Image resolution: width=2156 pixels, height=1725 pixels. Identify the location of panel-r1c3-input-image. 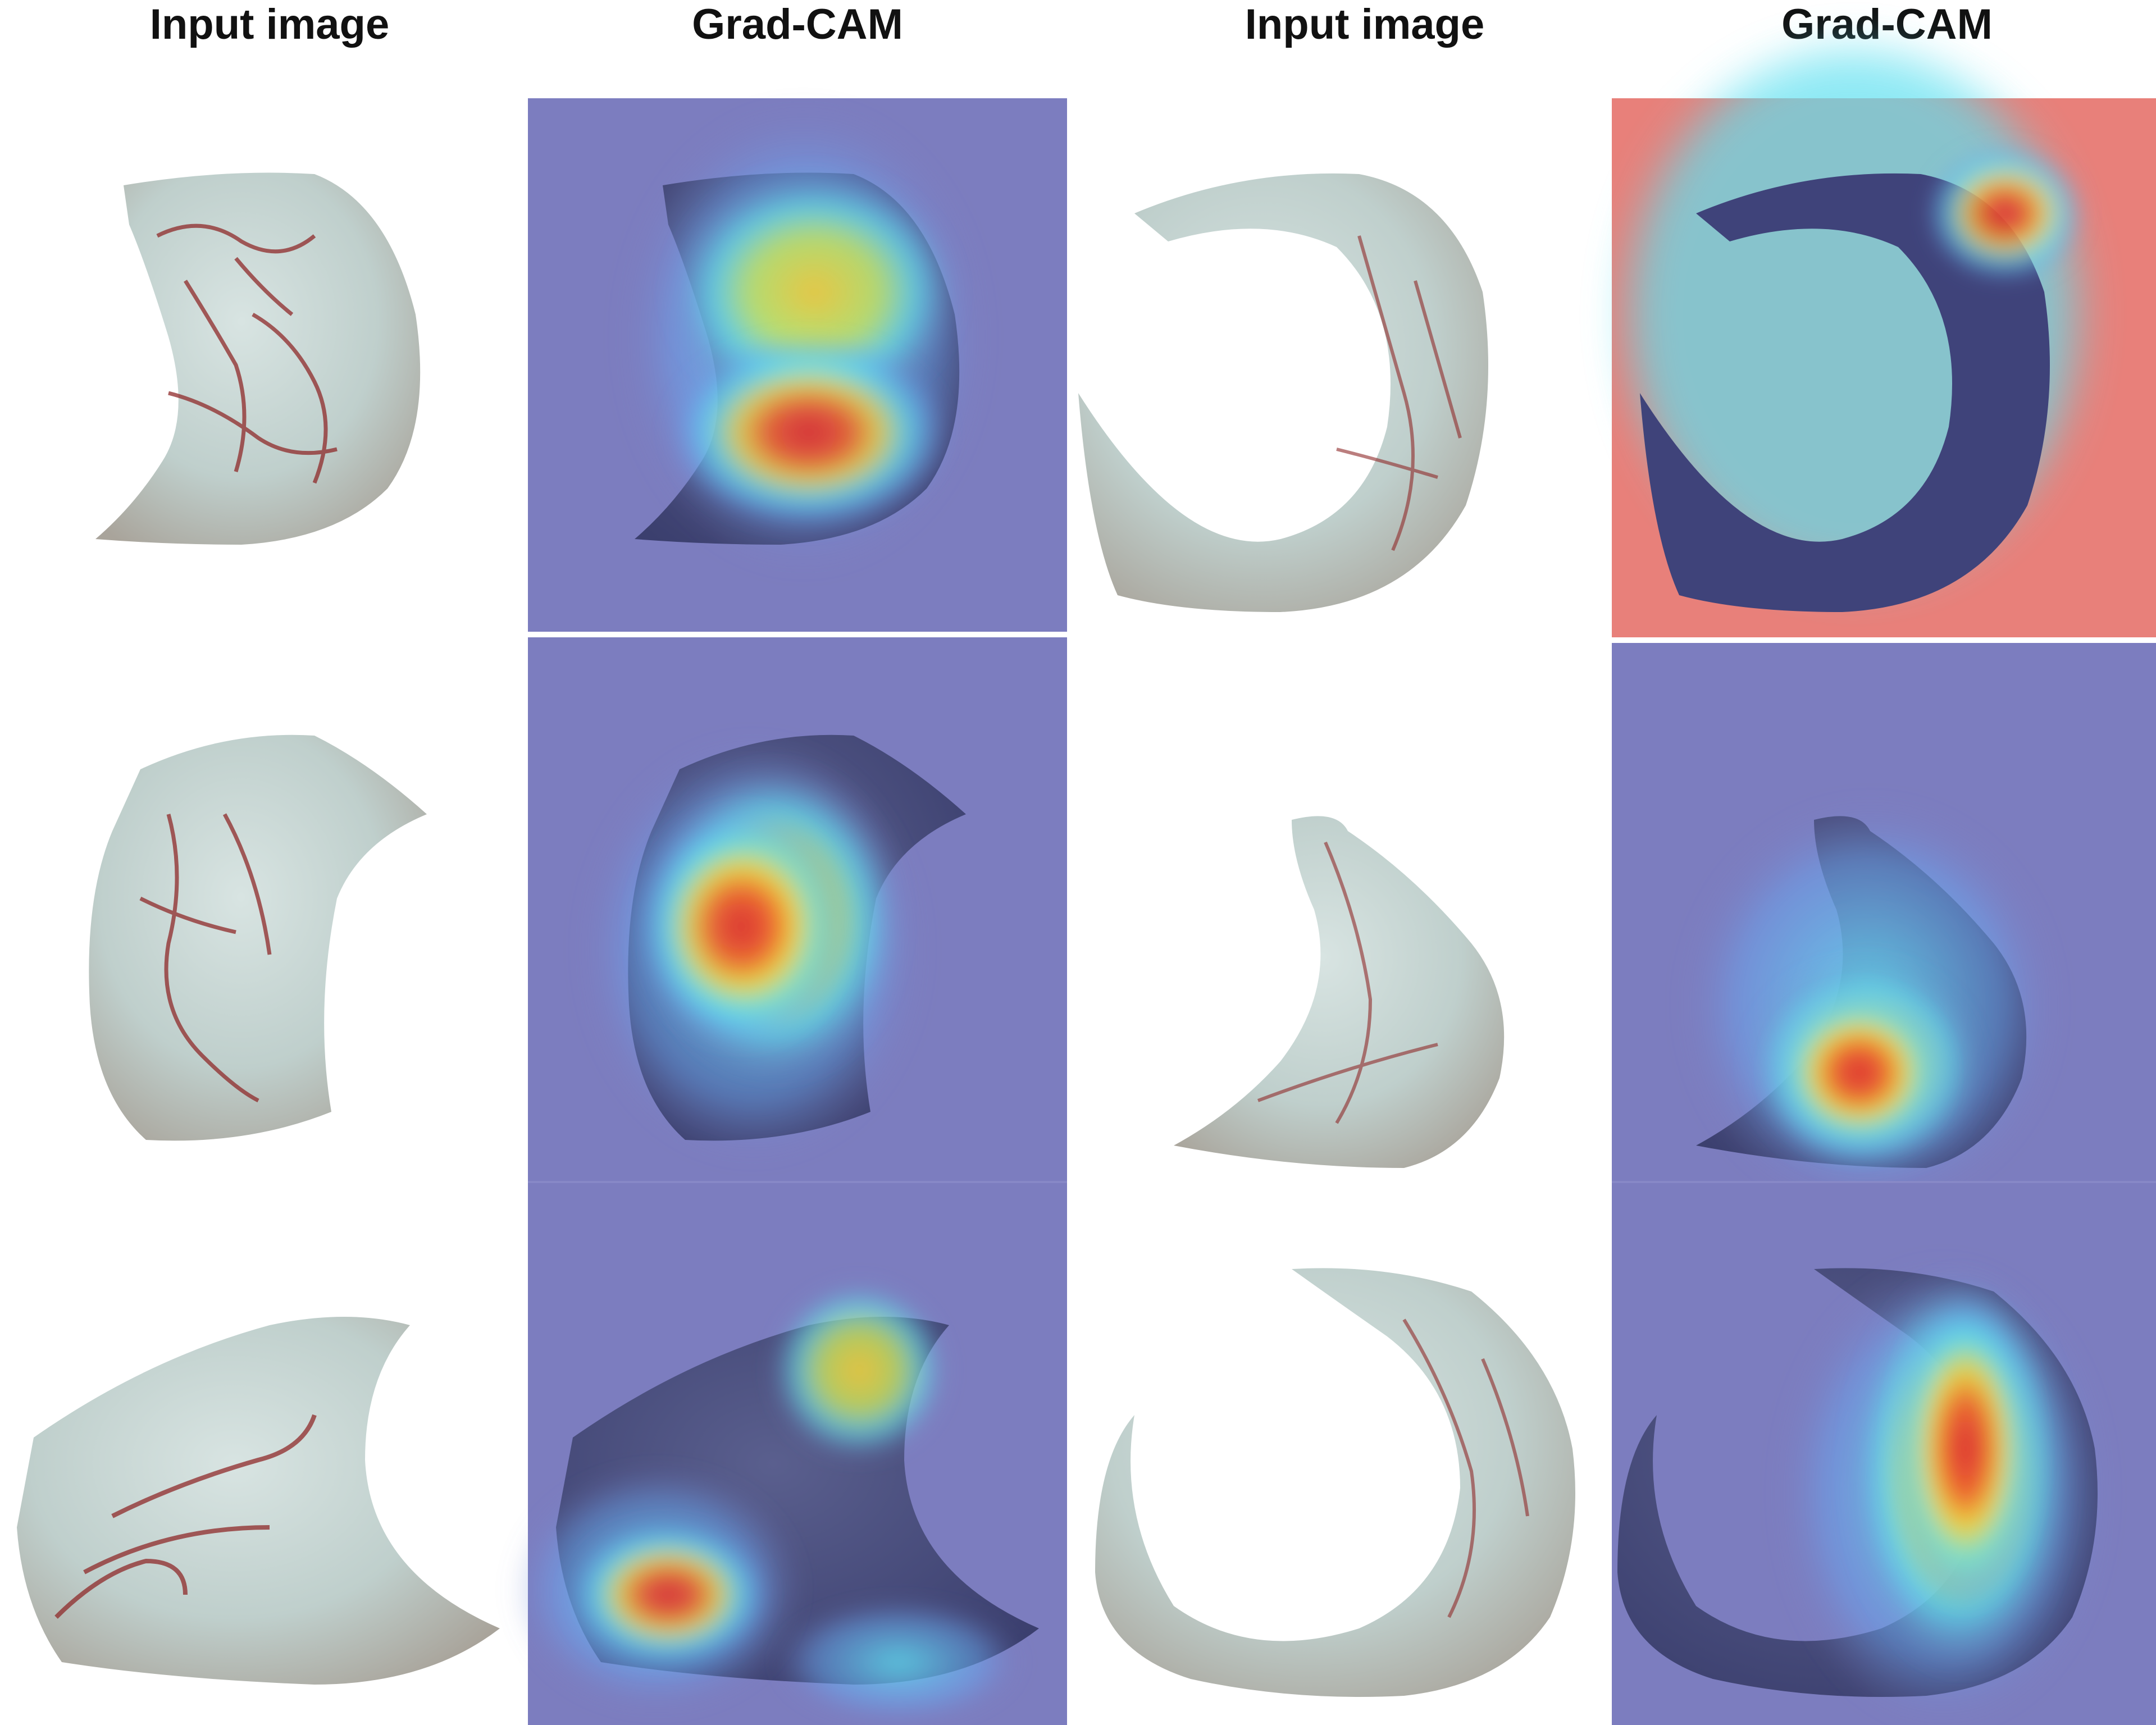
(1283, 393).